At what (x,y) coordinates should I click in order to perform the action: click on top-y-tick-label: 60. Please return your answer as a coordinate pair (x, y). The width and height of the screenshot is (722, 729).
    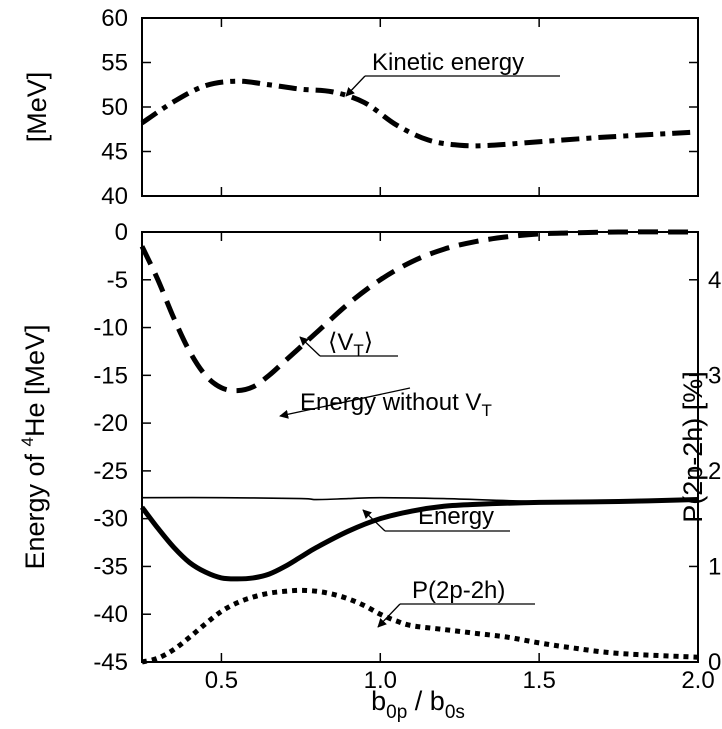
    Looking at the image, I should click on (114, 18).